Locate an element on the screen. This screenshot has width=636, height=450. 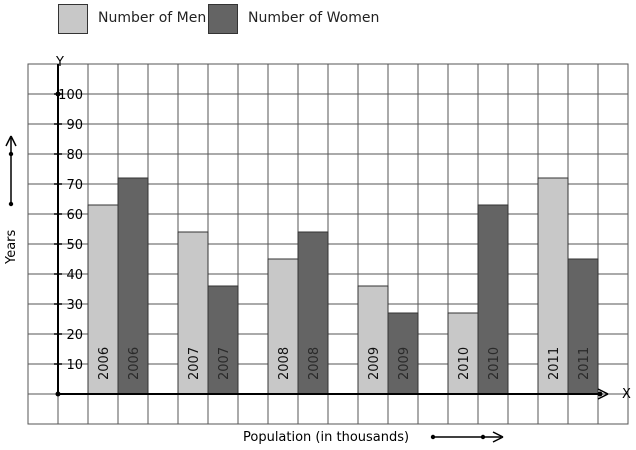
x-title-arrow-head-bottom is located at coordinates (498, 439).